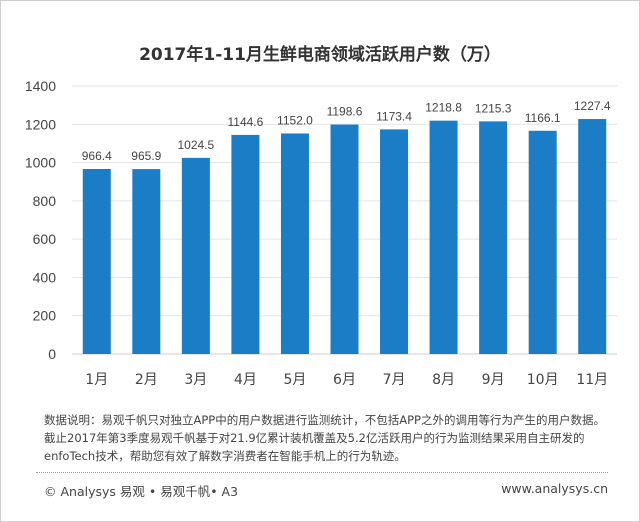 Image resolution: width=640 pixels, height=522 pixels. Describe the element at coordinates (443, 108) in the screenshot. I see `data-label: 1218.8` at that location.